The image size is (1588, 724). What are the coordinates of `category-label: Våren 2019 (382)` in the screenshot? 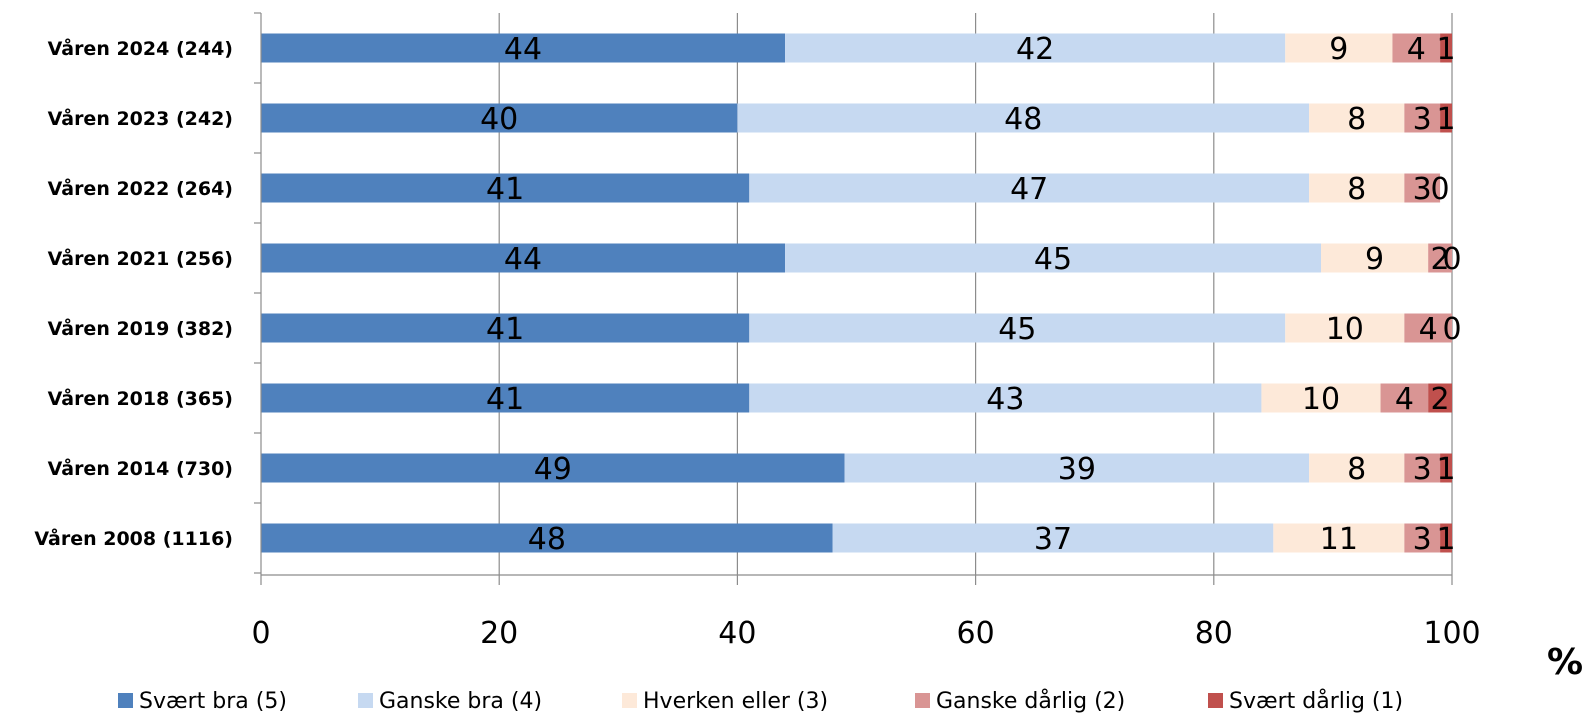 It's located at (140, 328).